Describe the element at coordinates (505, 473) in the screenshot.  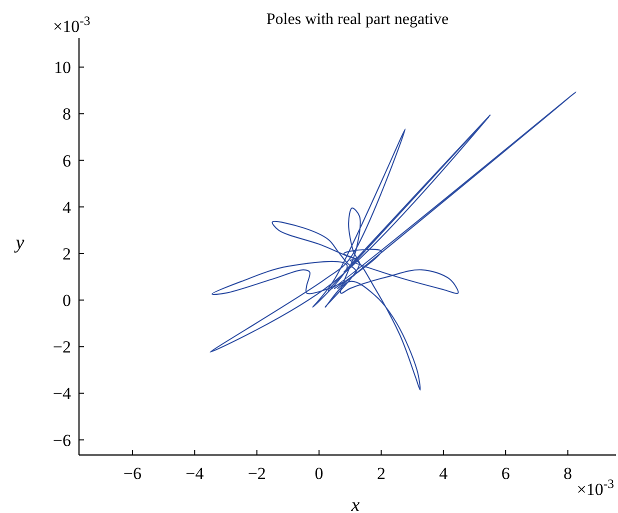
I see `x-tick-label: 6` at that location.